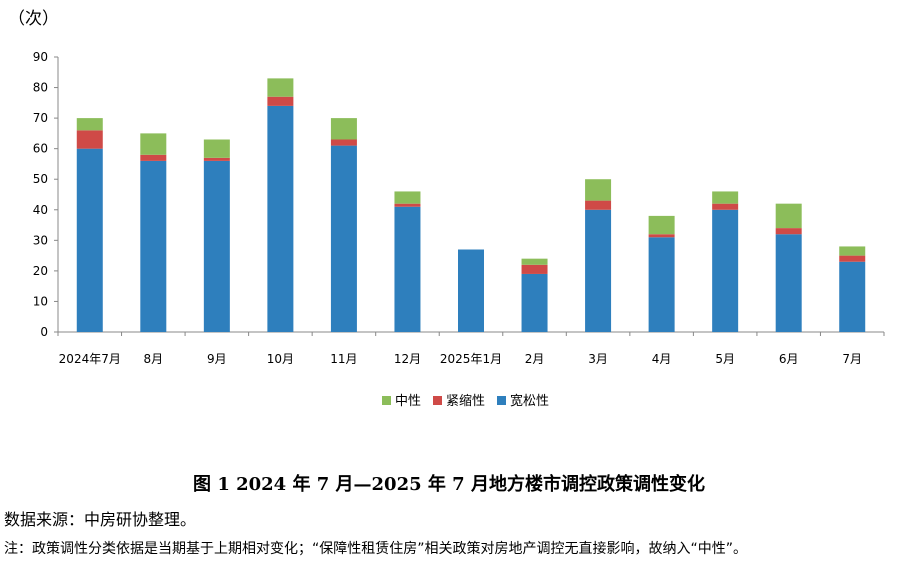 The width and height of the screenshot is (898, 568). I want to click on legend-label: 紧缩性, so click(465, 401).